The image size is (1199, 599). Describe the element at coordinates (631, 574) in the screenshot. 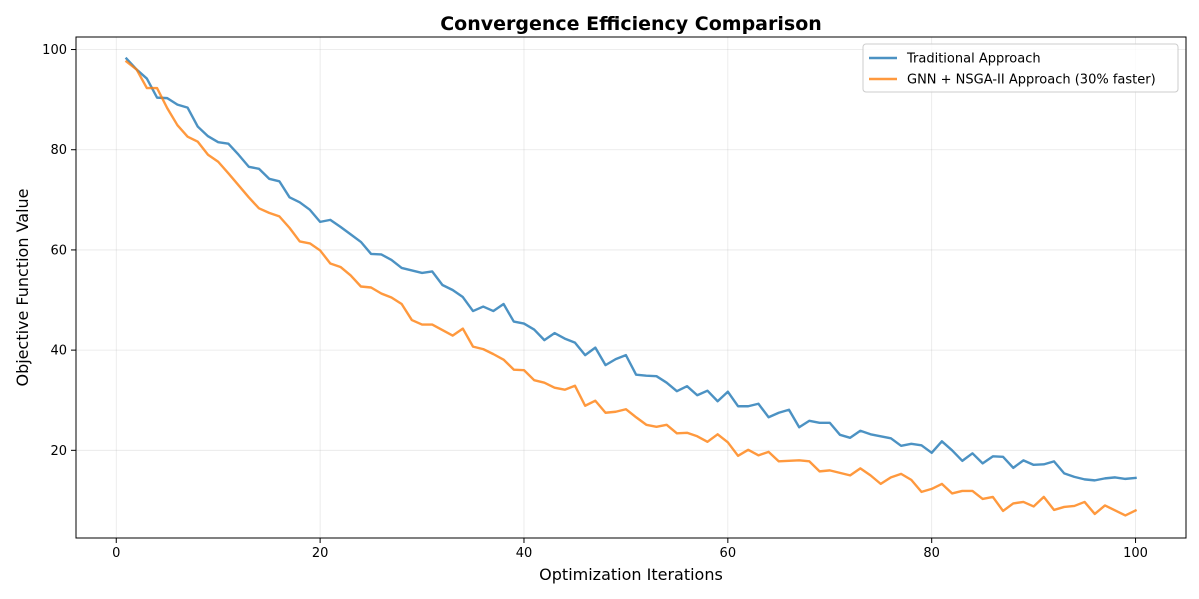

I see `x-axis-label: Optimization Iterations` at that location.